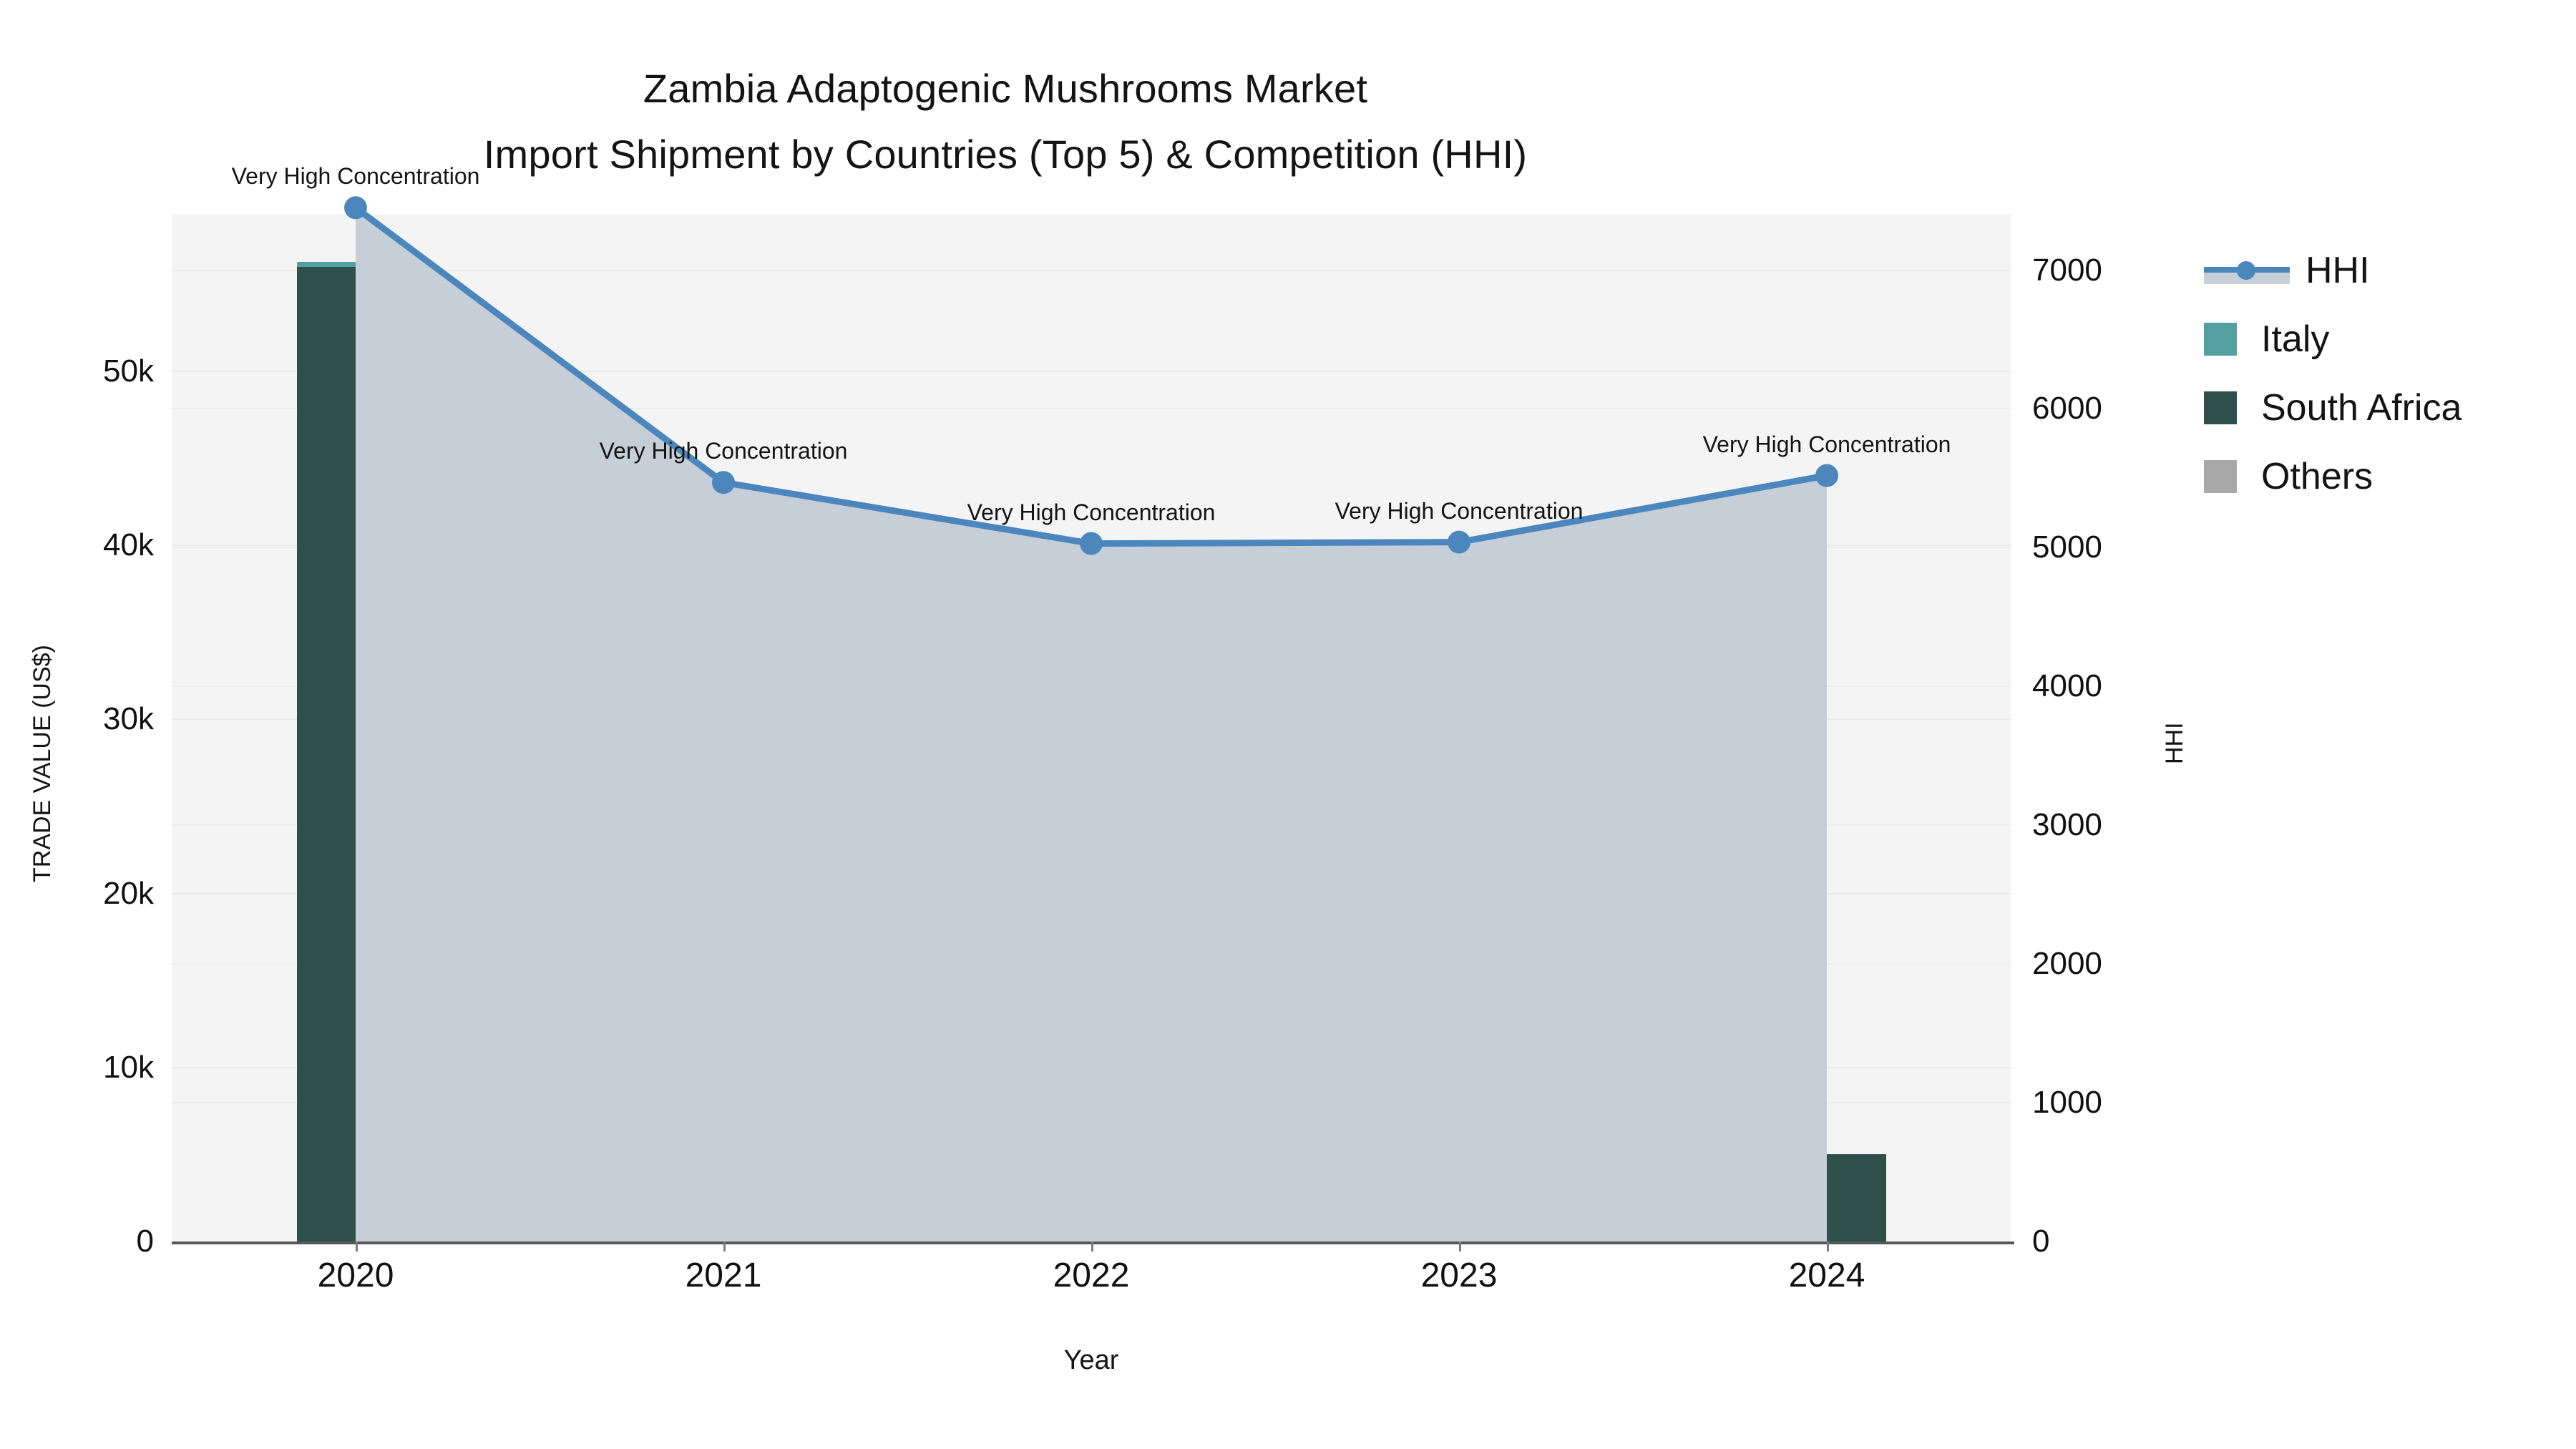  What do you see at coordinates (2338, 270) in the screenshot?
I see `legend-label: HHI` at bounding box center [2338, 270].